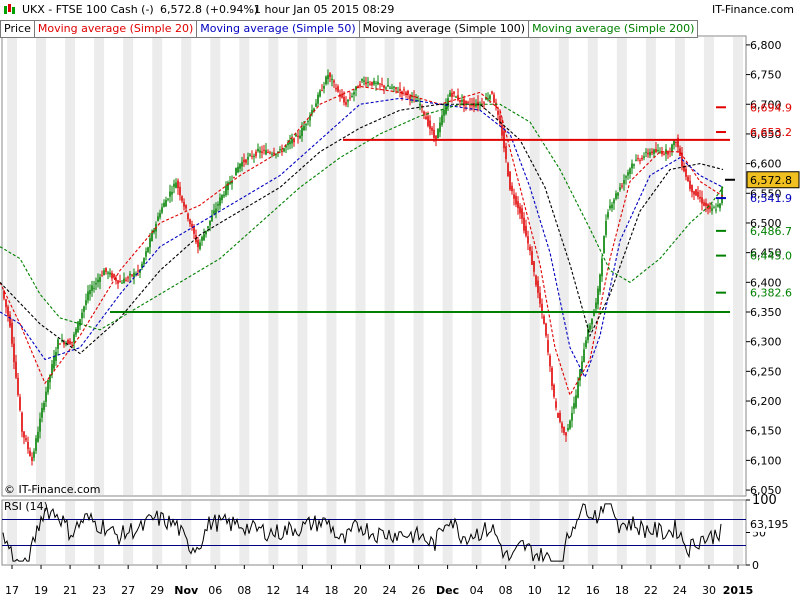 The height and width of the screenshot is (600, 800). I want to click on x-tick-label: 08, so click(506, 590).